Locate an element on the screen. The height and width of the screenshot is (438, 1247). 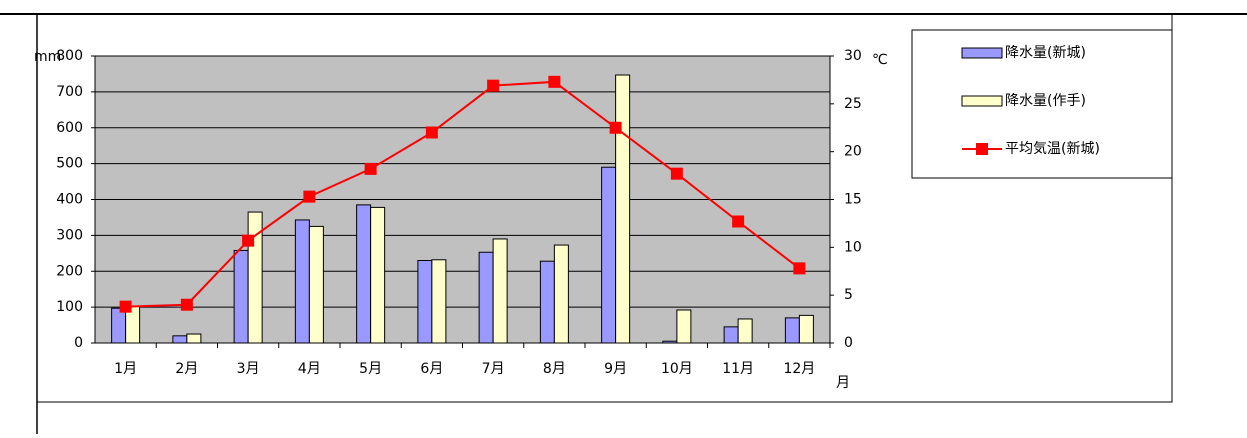
y2-tick-label: 20 is located at coordinates (853, 152).